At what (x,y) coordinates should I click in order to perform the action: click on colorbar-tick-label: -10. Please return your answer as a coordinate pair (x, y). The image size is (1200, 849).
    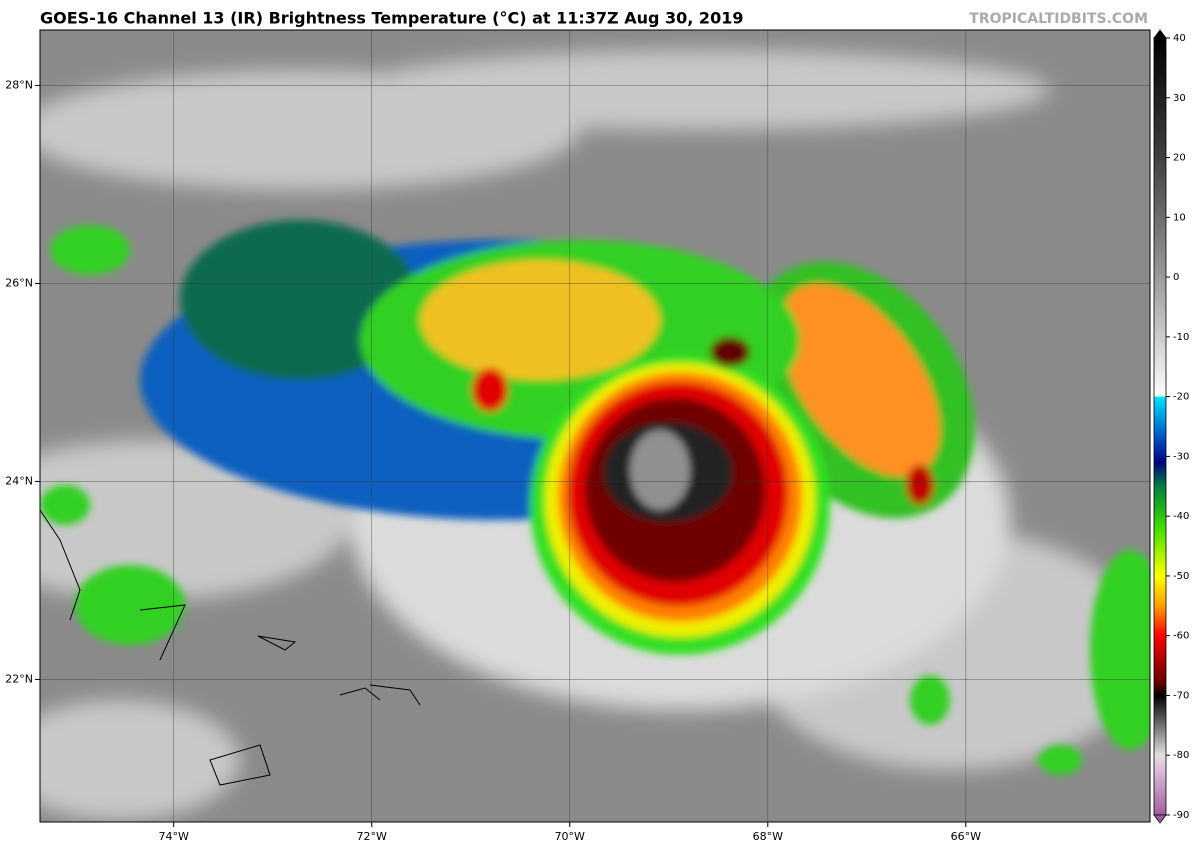
    Looking at the image, I should click on (1181, 337).